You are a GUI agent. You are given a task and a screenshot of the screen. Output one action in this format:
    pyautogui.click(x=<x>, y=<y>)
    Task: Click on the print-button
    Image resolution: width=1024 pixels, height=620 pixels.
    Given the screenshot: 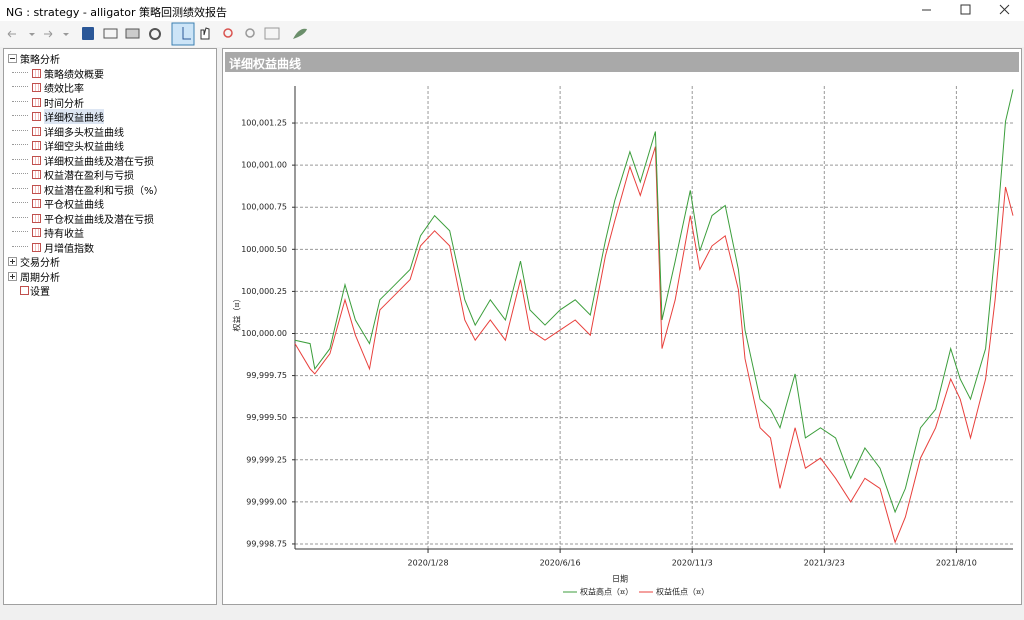 What is the action you would take?
    pyautogui.click(x=132, y=33)
    